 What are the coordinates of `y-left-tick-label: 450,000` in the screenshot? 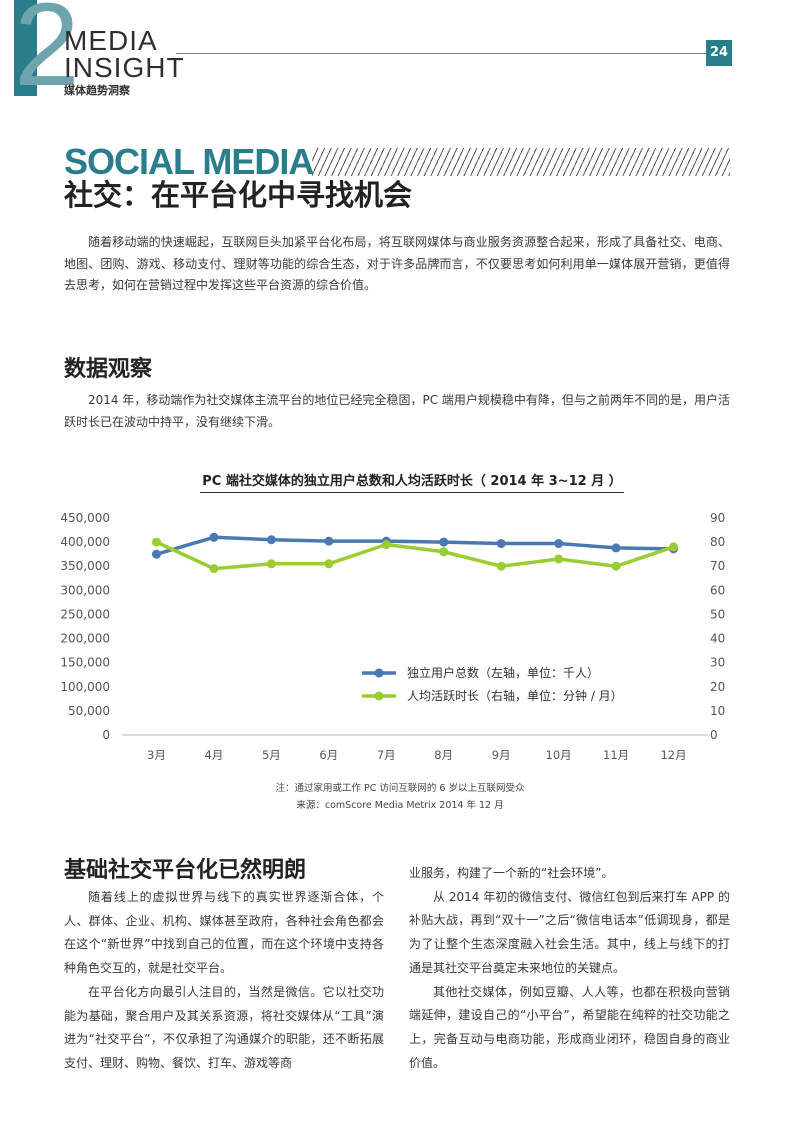 It's located at (85, 518).